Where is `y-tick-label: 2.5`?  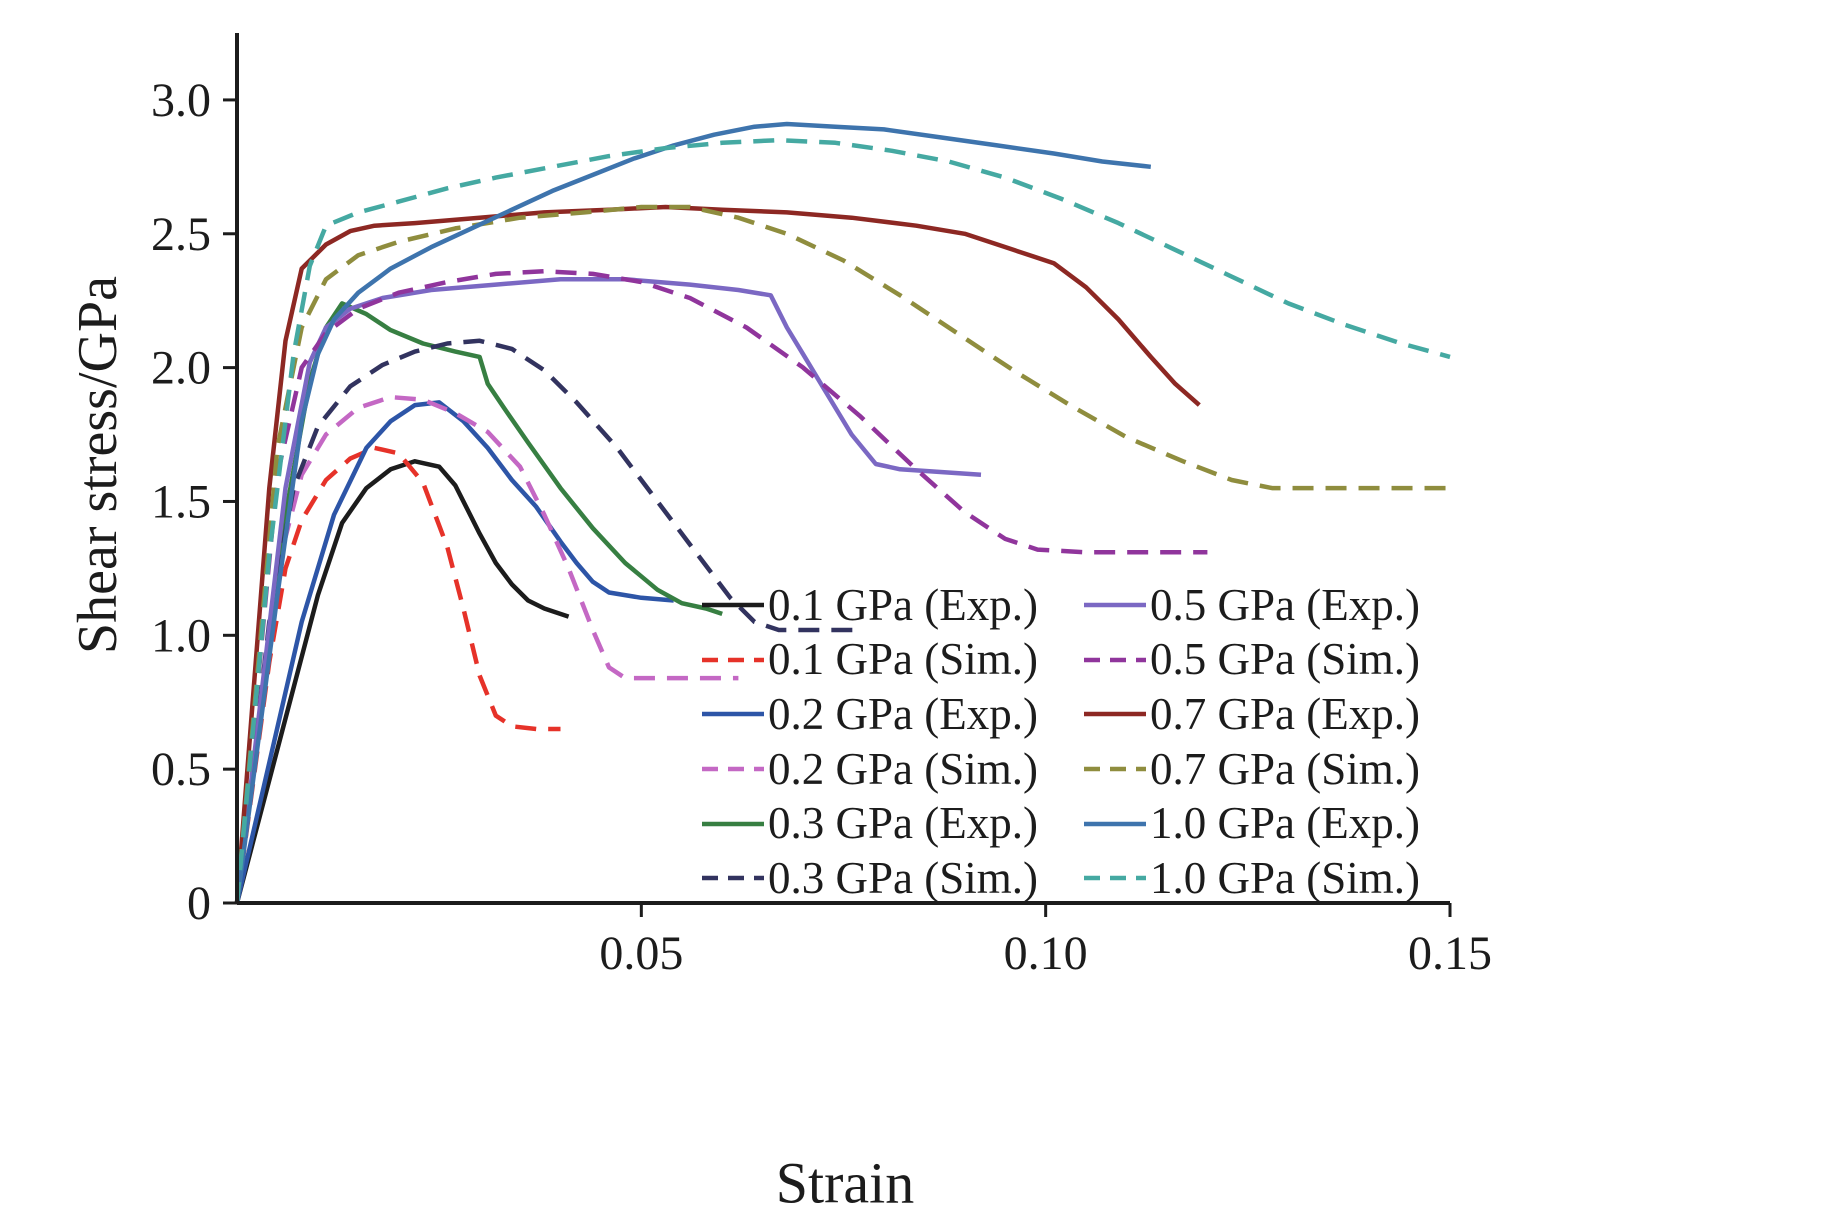
y-tick-label: 2.5 is located at coordinates (181, 234).